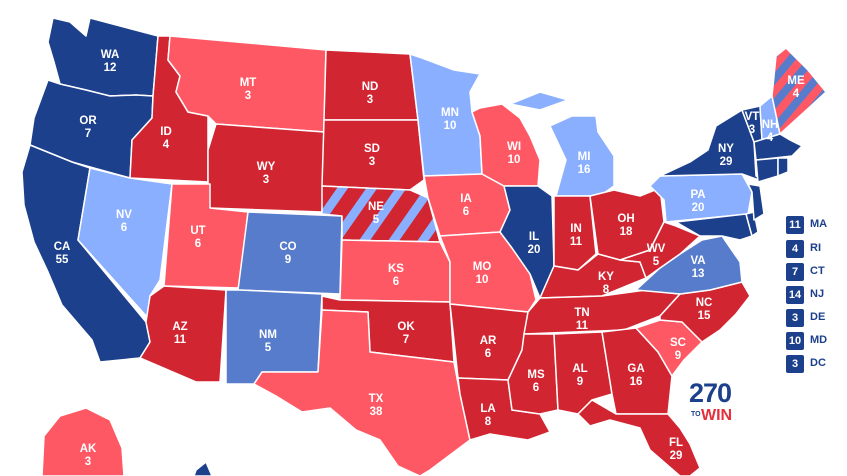 This screenshot has height=476, width=847. I want to click on small-state-abbr: DC, so click(818, 363).